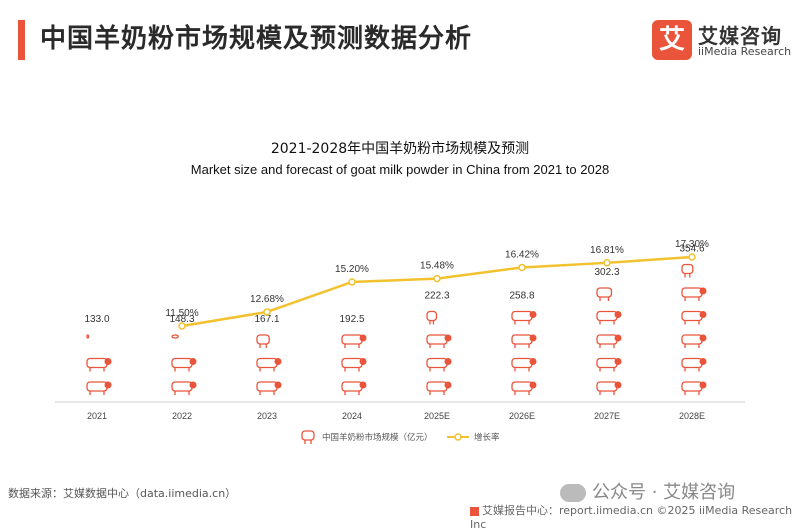 Image resolution: width=800 pixels, height=531 pixels. I want to click on growth-rate-label: 17.30%, so click(692, 244).